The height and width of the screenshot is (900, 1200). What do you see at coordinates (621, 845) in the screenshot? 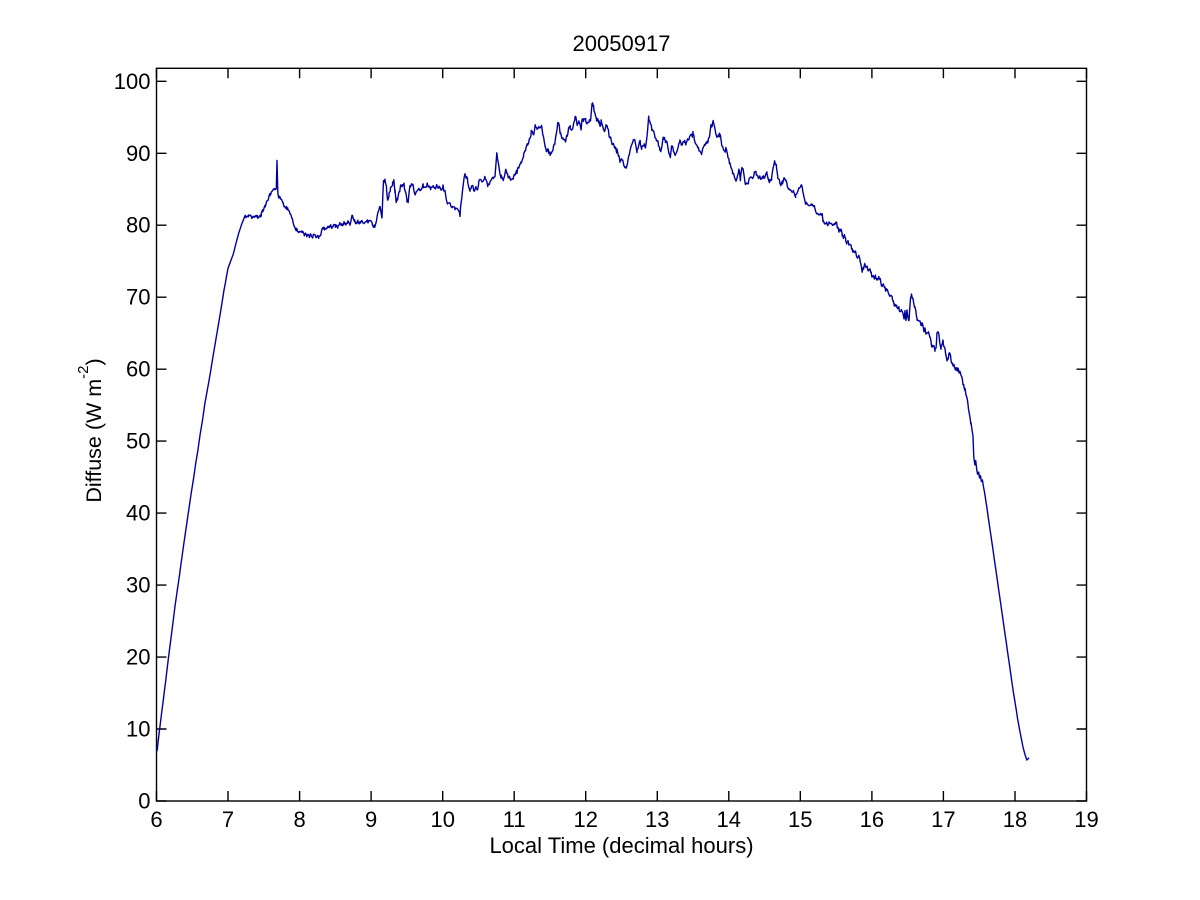
I see `svg-text: Local Time (decimal hours)` at bounding box center [621, 845].